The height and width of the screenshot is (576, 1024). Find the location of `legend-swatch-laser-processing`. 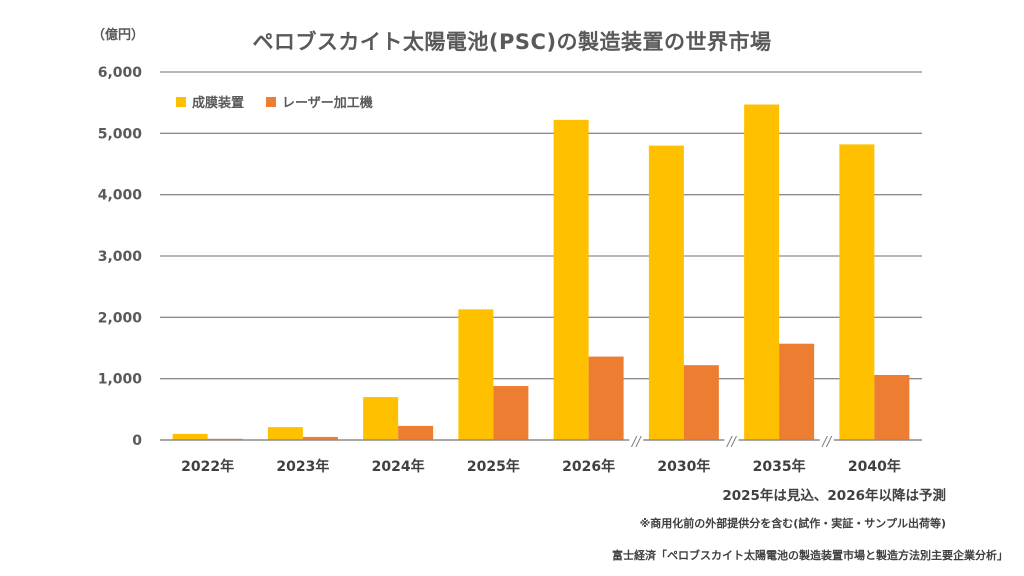

legend-swatch-laser-processing is located at coordinates (271, 101).